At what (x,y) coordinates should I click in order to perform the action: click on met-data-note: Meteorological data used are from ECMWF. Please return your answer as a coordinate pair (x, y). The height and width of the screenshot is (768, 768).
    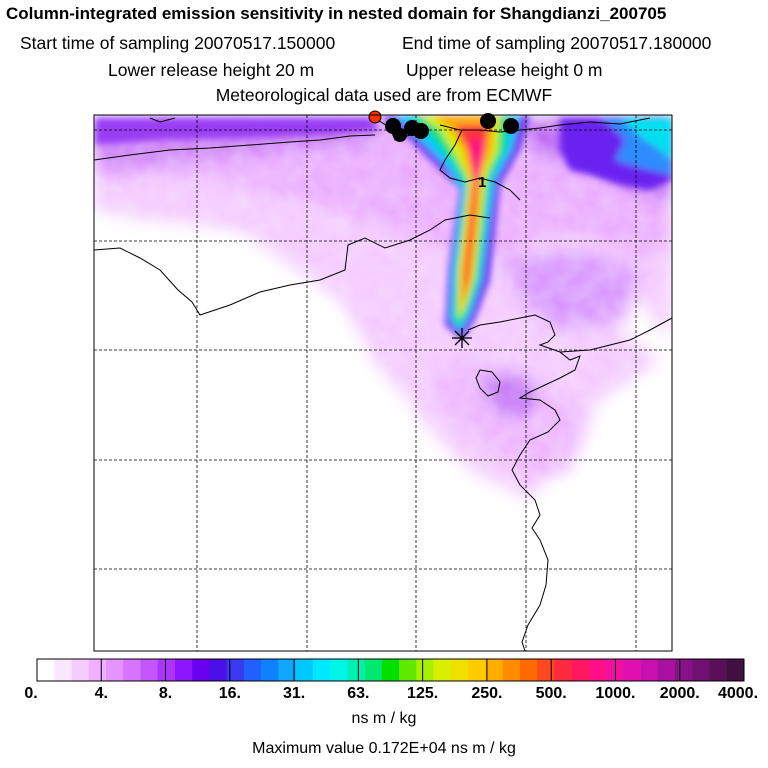
    Looking at the image, I should click on (384, 95).